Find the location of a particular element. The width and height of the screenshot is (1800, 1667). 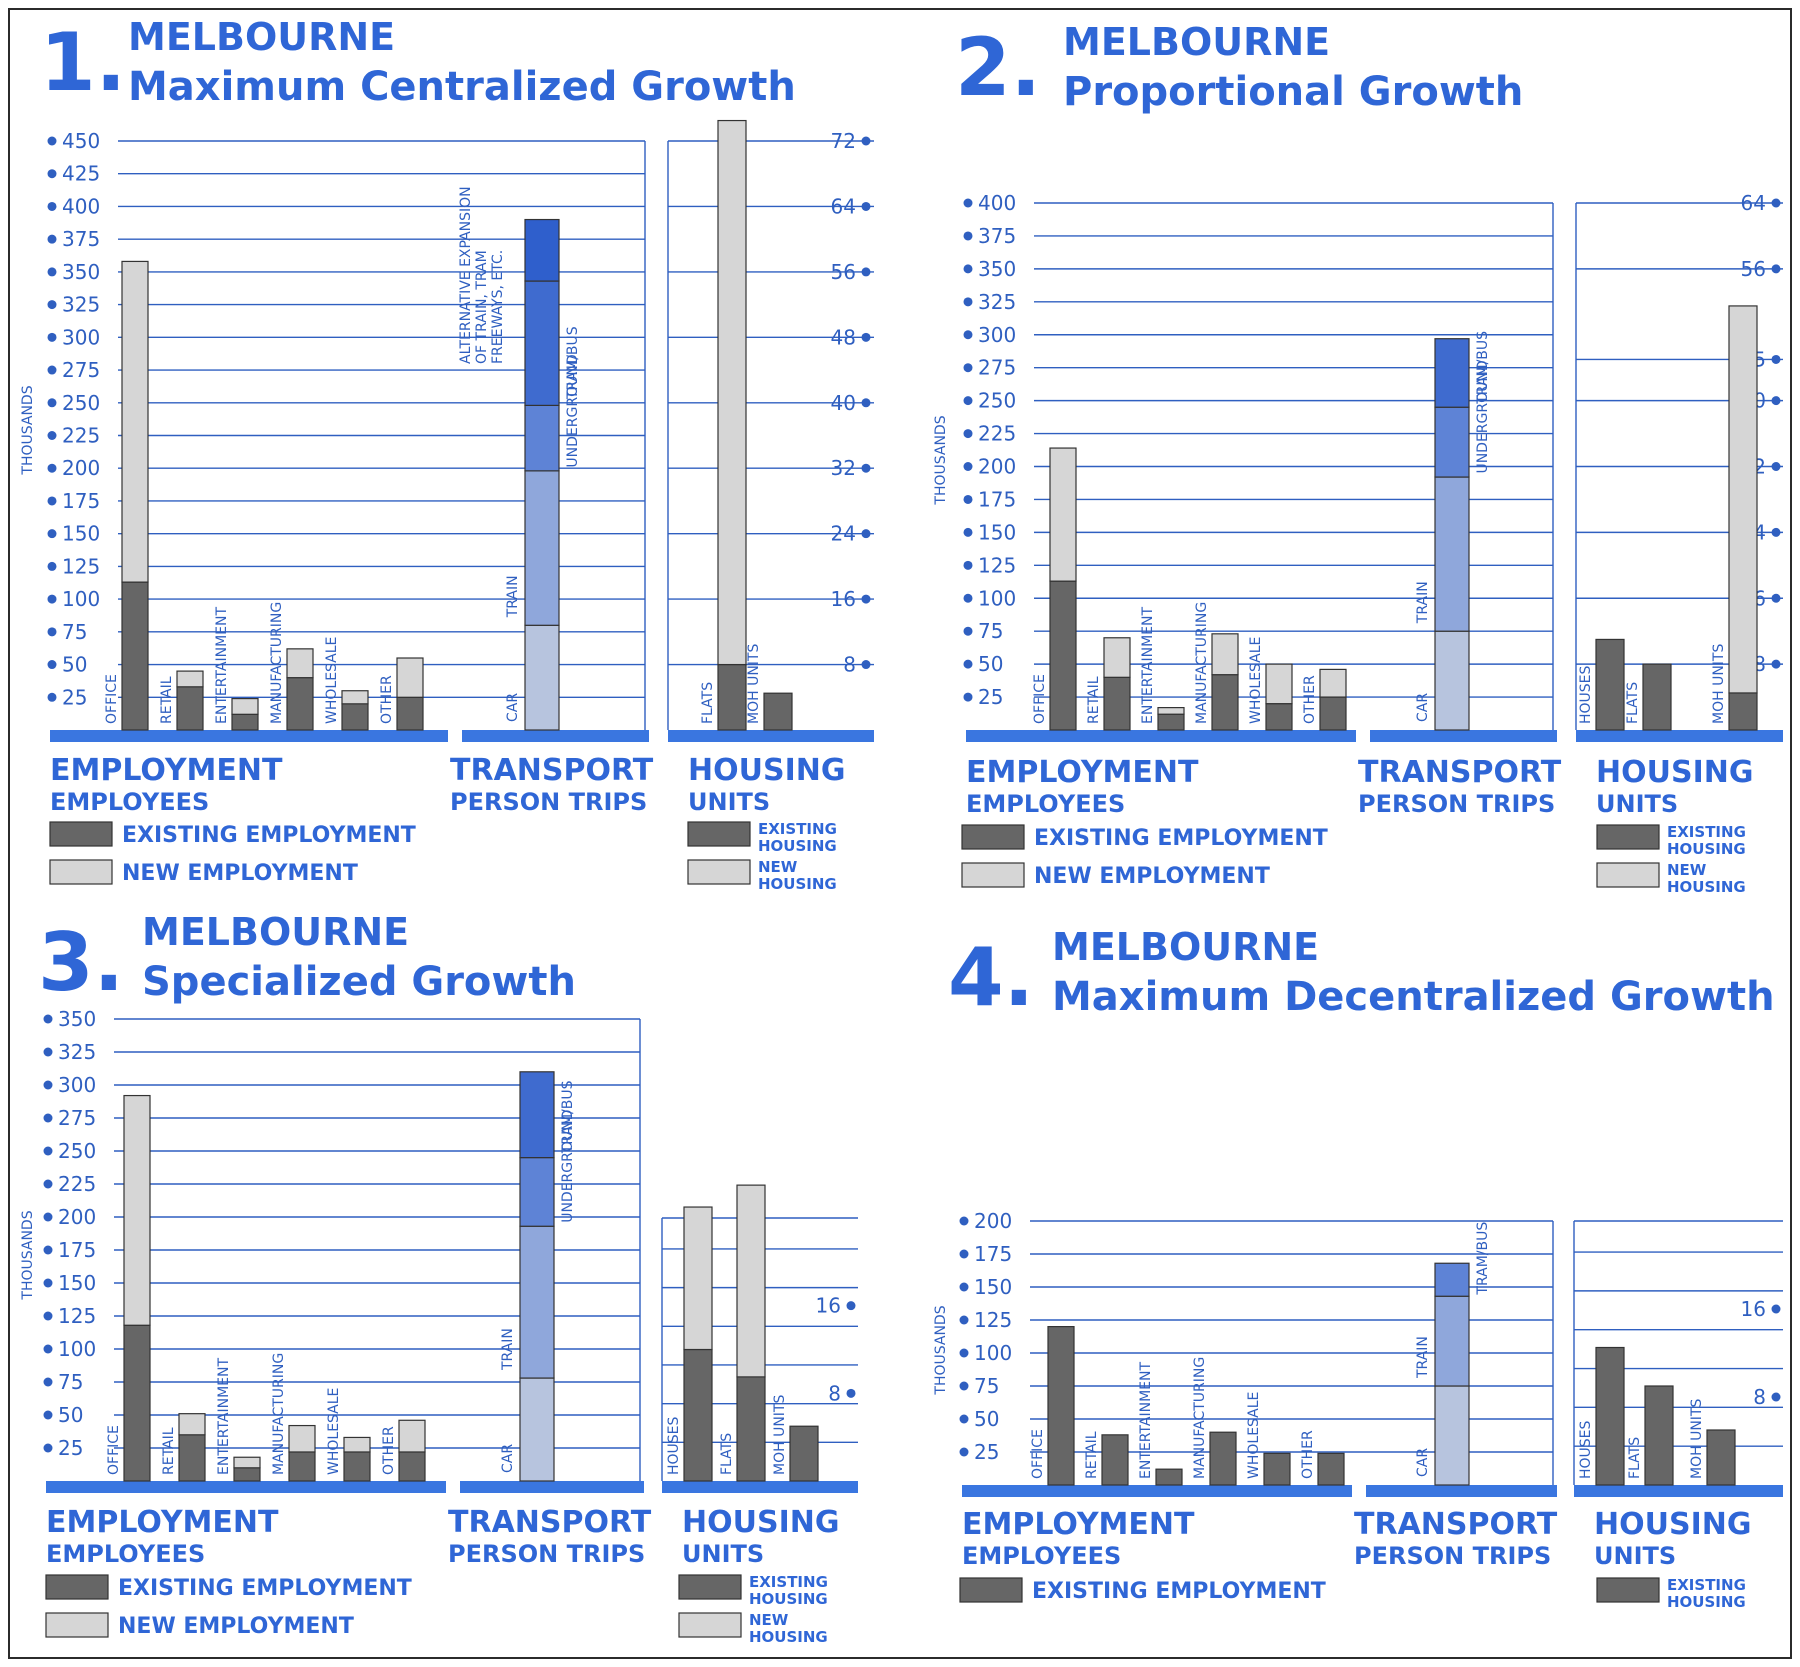

employment-category-label: RETAIL is located at coordinates (1094, 700).